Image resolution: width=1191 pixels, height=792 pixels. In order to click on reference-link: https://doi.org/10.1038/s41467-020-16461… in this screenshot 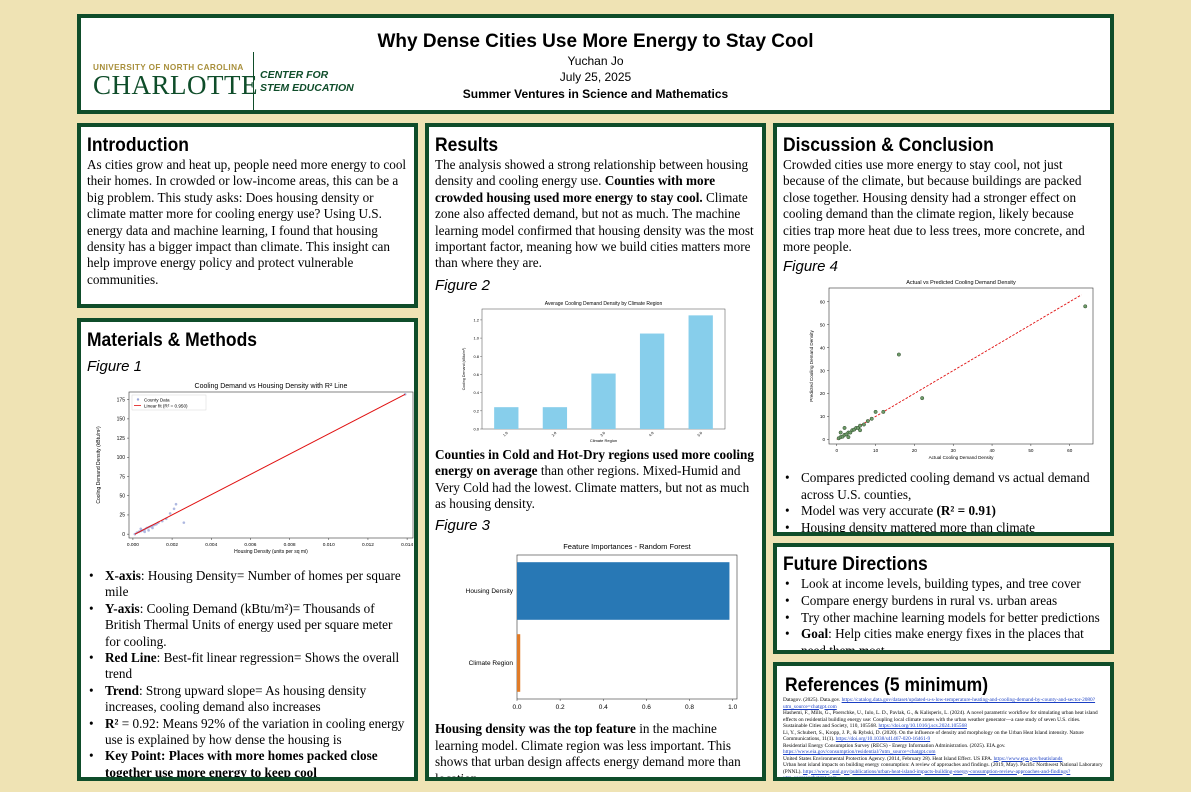, I will do `click(883, 739)`.